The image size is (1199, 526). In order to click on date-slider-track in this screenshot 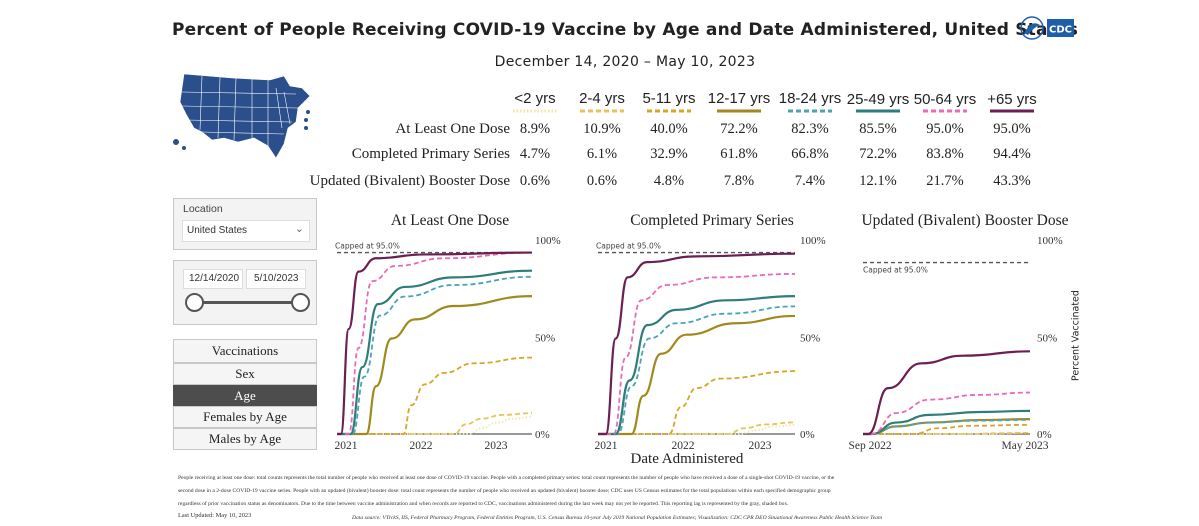, I will do `click(247, 302)`.